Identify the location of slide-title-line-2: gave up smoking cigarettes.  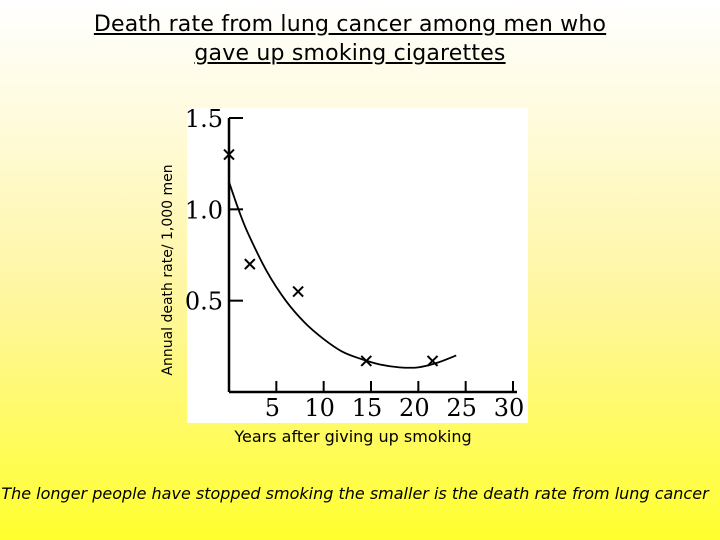
(350, 53).